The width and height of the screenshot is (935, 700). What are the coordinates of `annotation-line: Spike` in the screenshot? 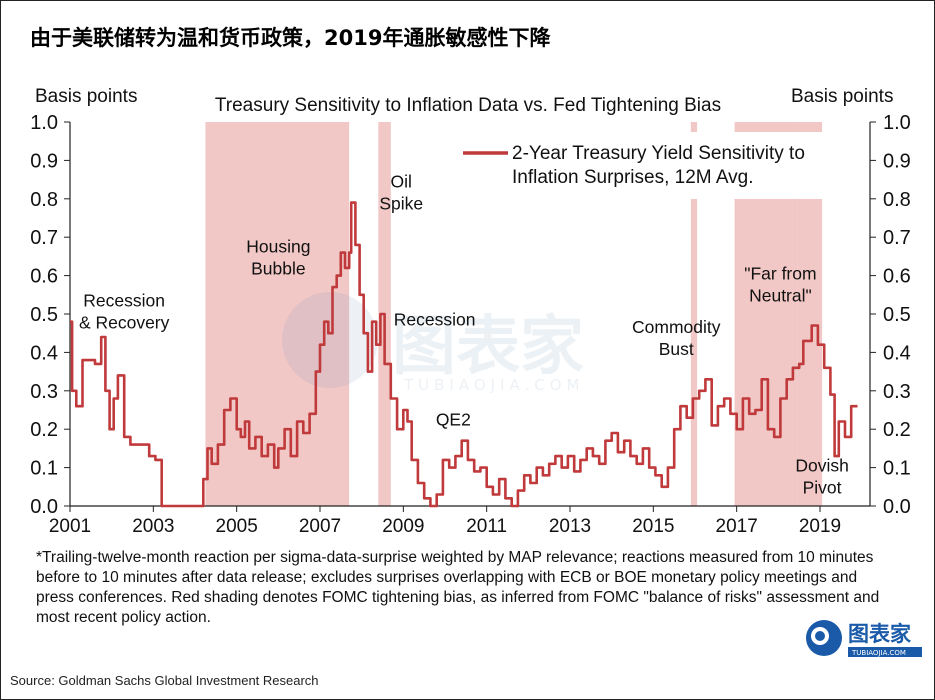 It's located at (401, 203).